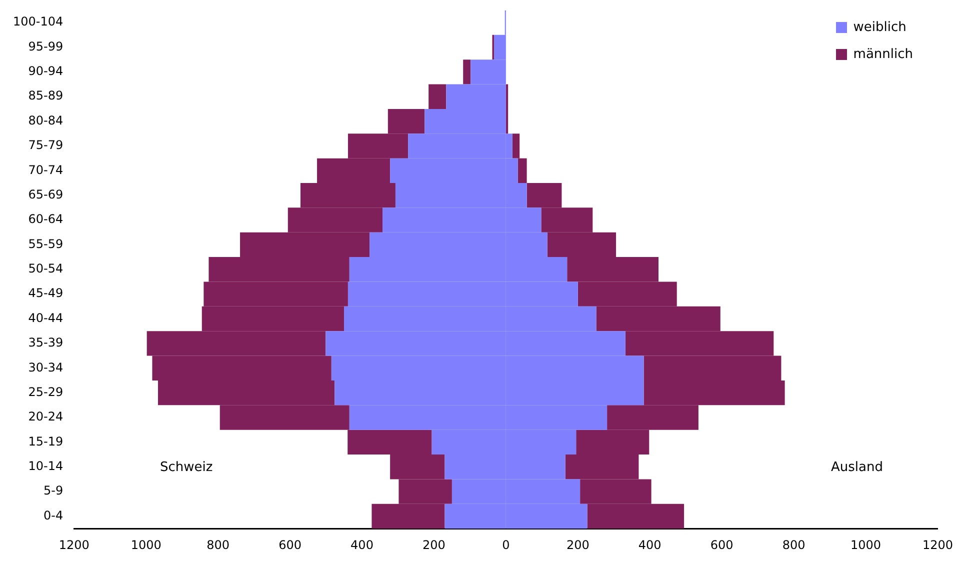  What do you see at coordinates (46, 269) in the screenshot?
I see `y-tick-label: 50-54` at bounding box center [46, 269].